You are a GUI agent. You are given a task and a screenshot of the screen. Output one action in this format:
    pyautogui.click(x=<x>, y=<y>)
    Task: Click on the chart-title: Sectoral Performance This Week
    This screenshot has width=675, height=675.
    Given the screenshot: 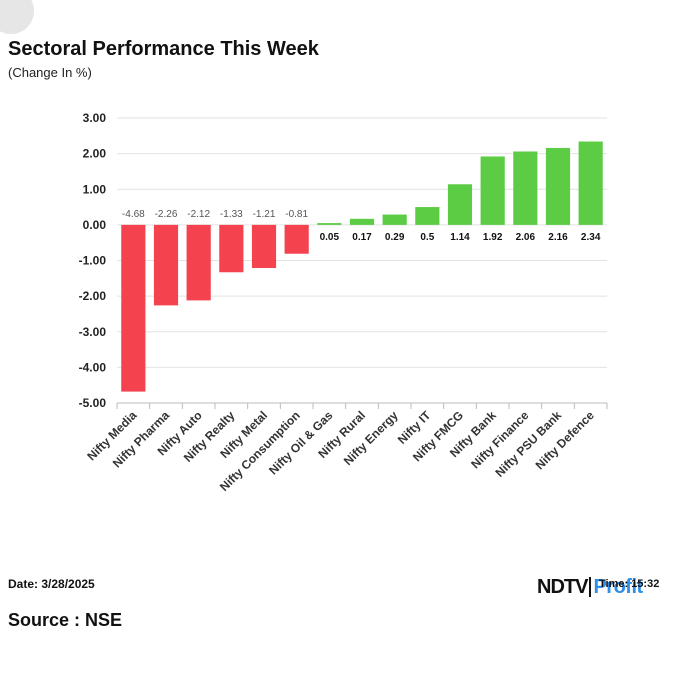 What is the action you would take?
    pyautogui.click(x=163, y=49)
    